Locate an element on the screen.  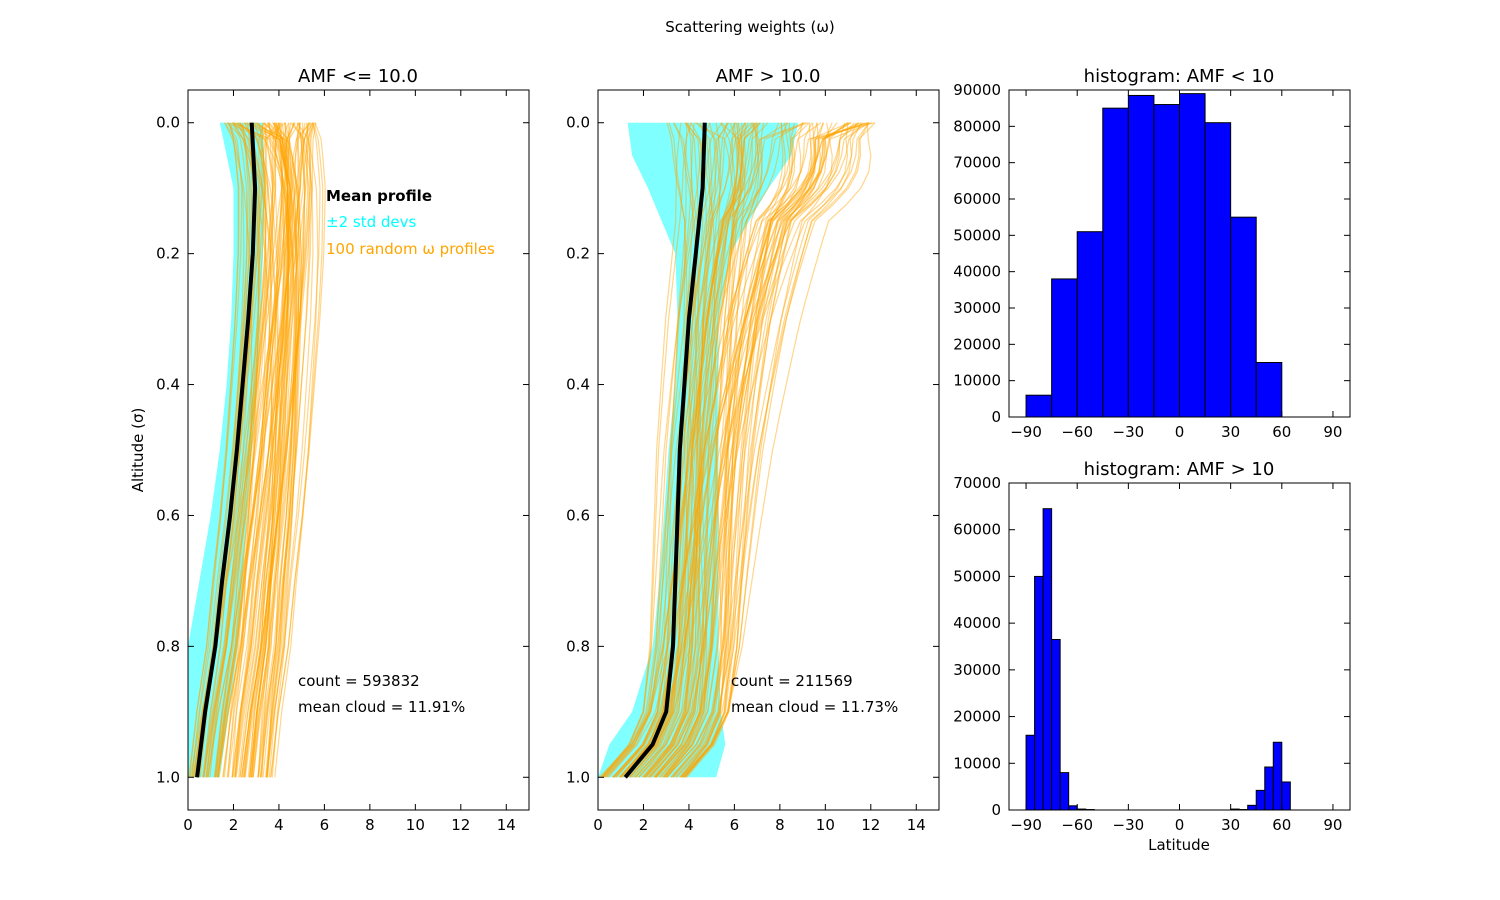
x-tick-label: 6 is located at coordinates (735, 825).